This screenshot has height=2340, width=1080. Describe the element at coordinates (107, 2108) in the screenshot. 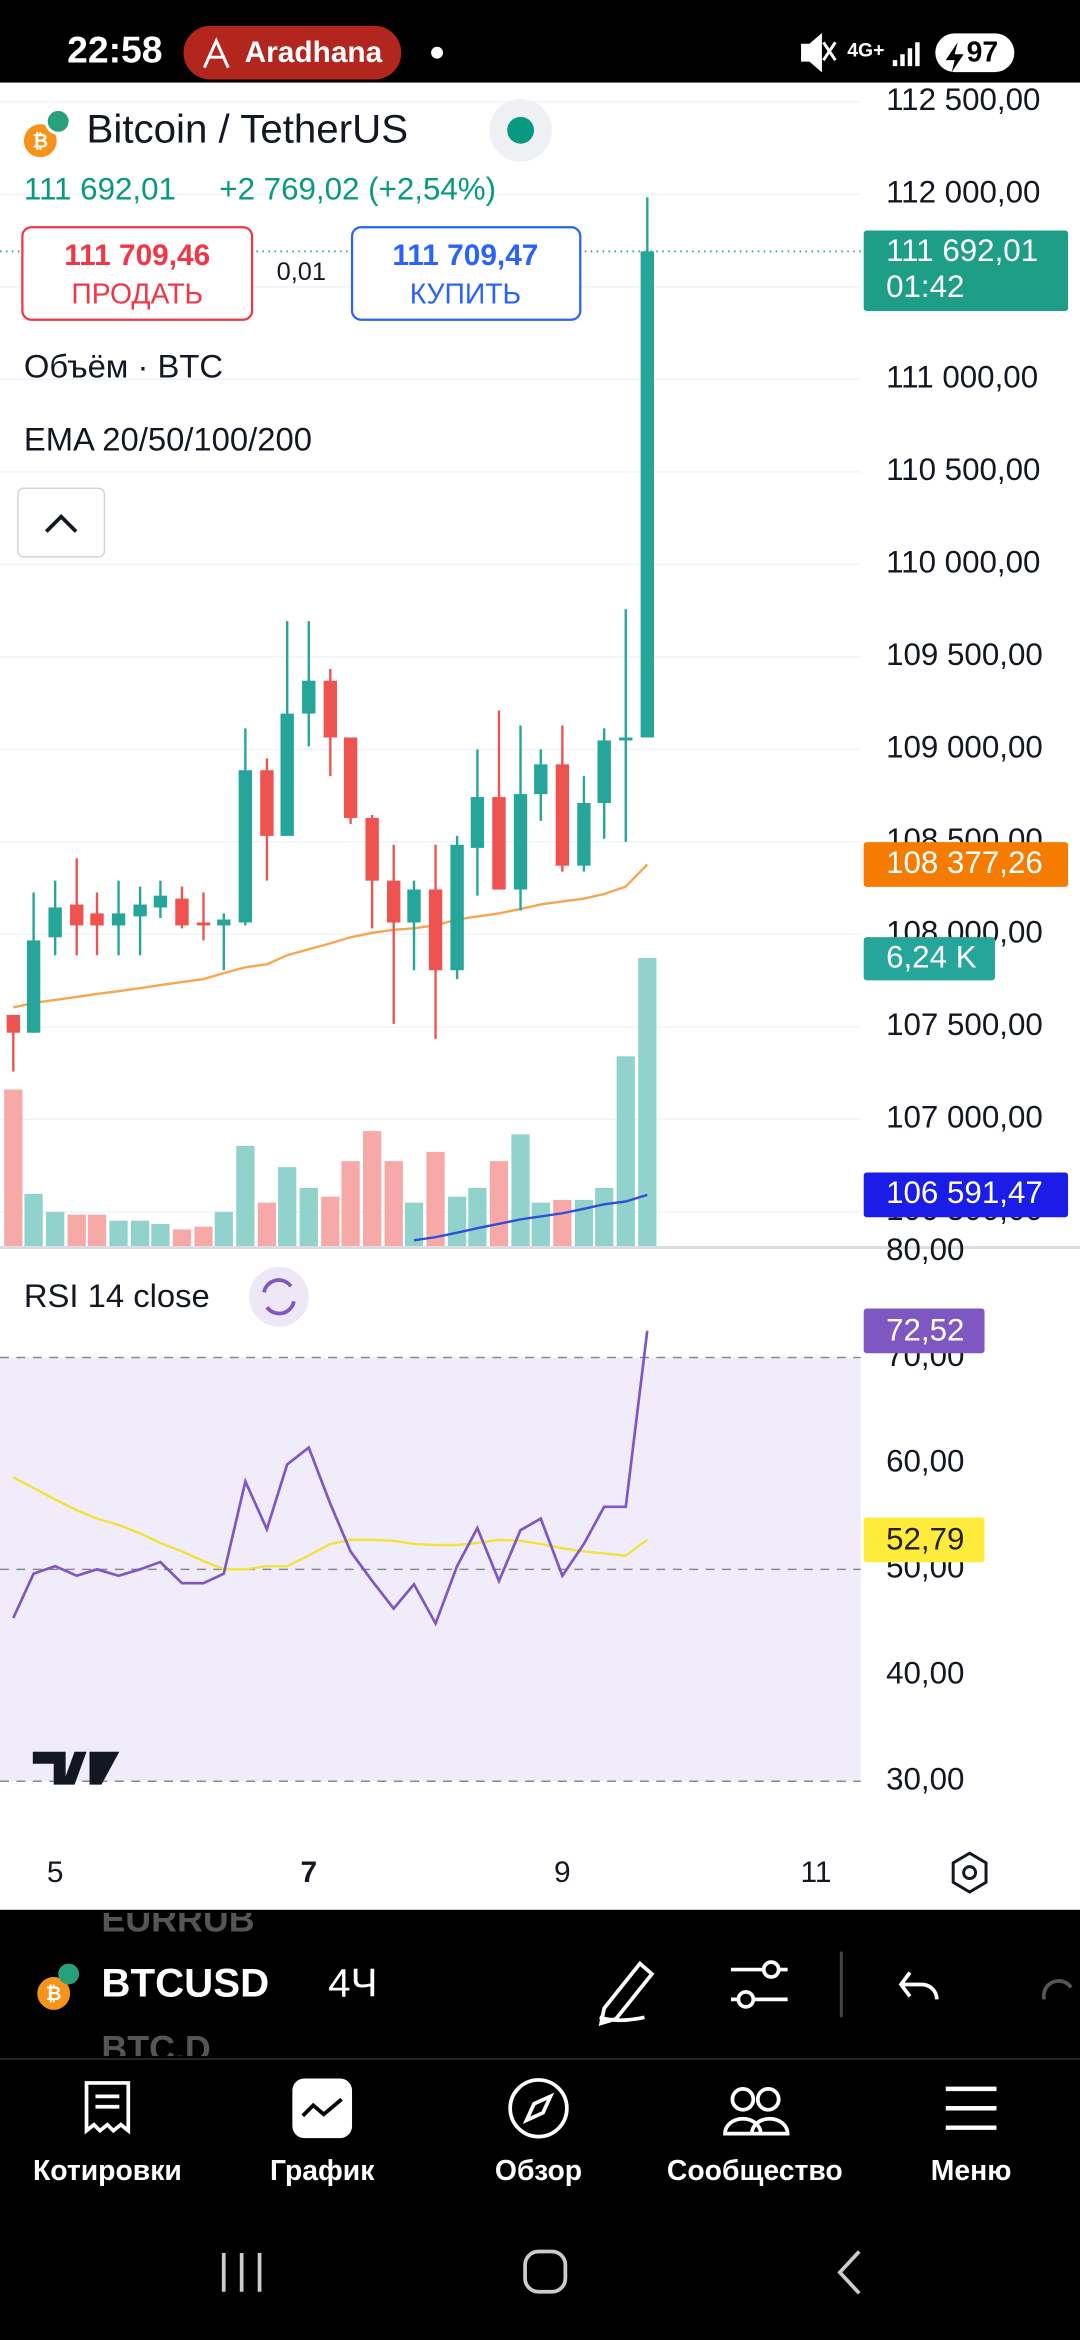

I see `nav-icon-quotes` at that location.